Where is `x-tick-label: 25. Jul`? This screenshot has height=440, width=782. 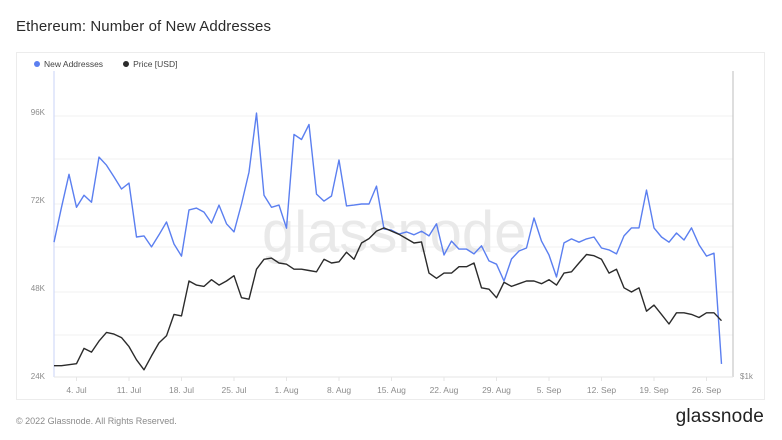
x-tick-label: 25. Jul is located at coordinates (233, 390).